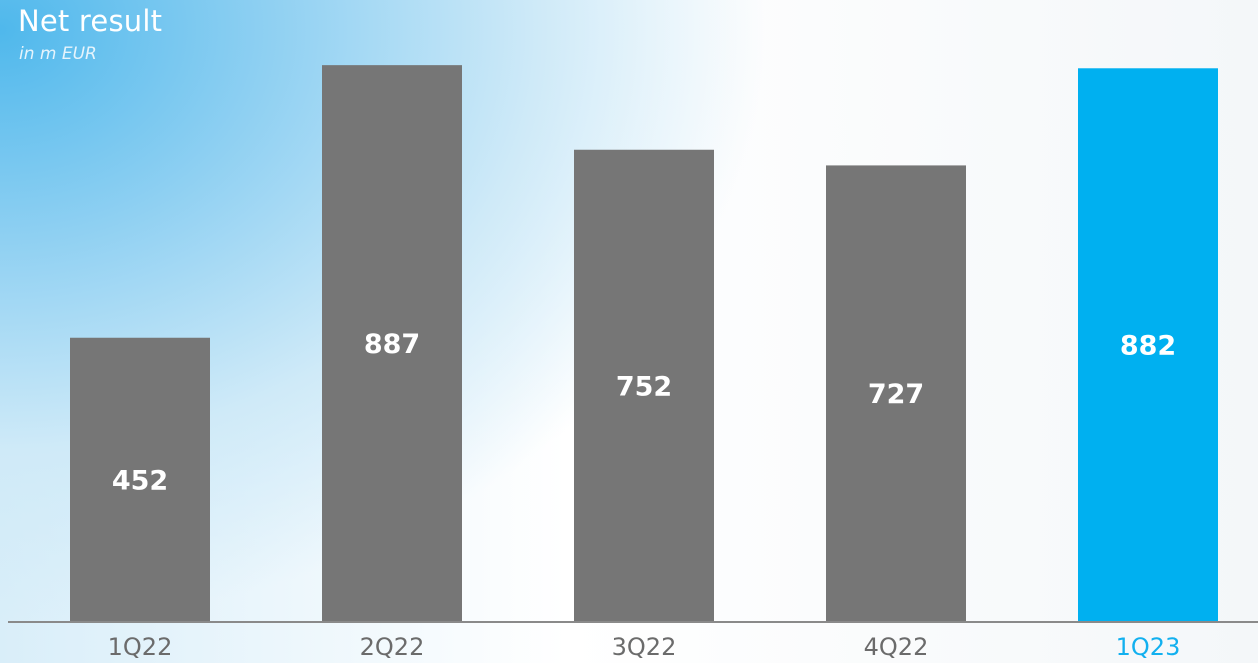 This screenshot has width=1258, height=663. I want to click on data-label-1Q22: 452, so click(140, 480).